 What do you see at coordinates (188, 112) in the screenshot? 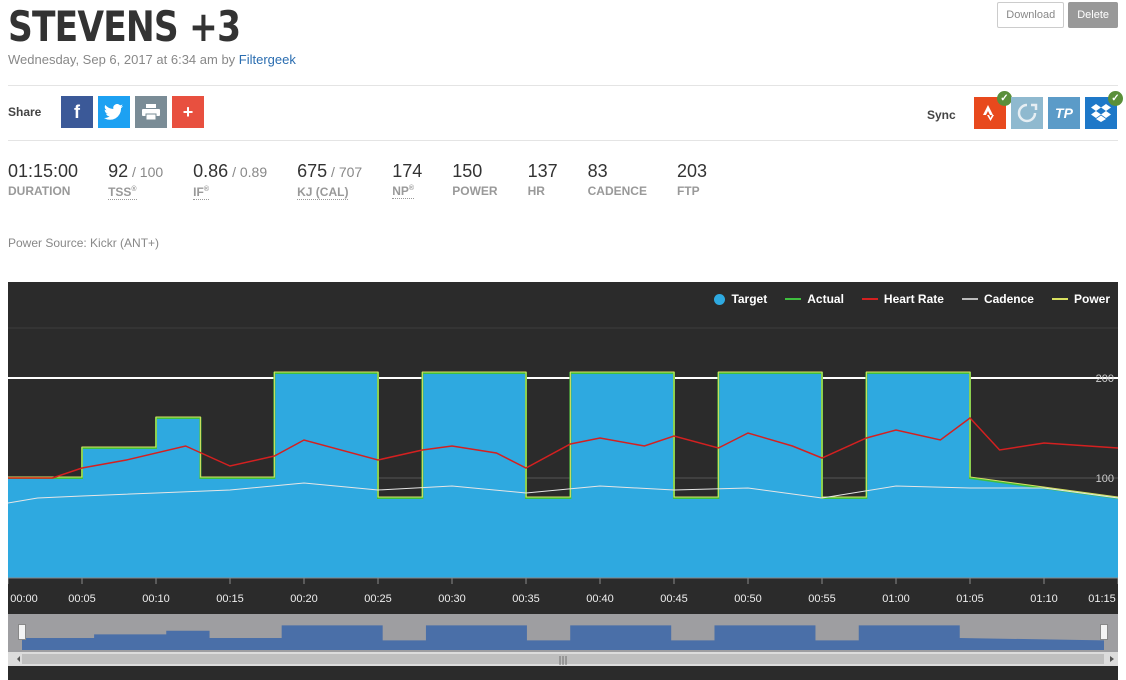
I see `add-icon: +` at bounding box center [188, 112].